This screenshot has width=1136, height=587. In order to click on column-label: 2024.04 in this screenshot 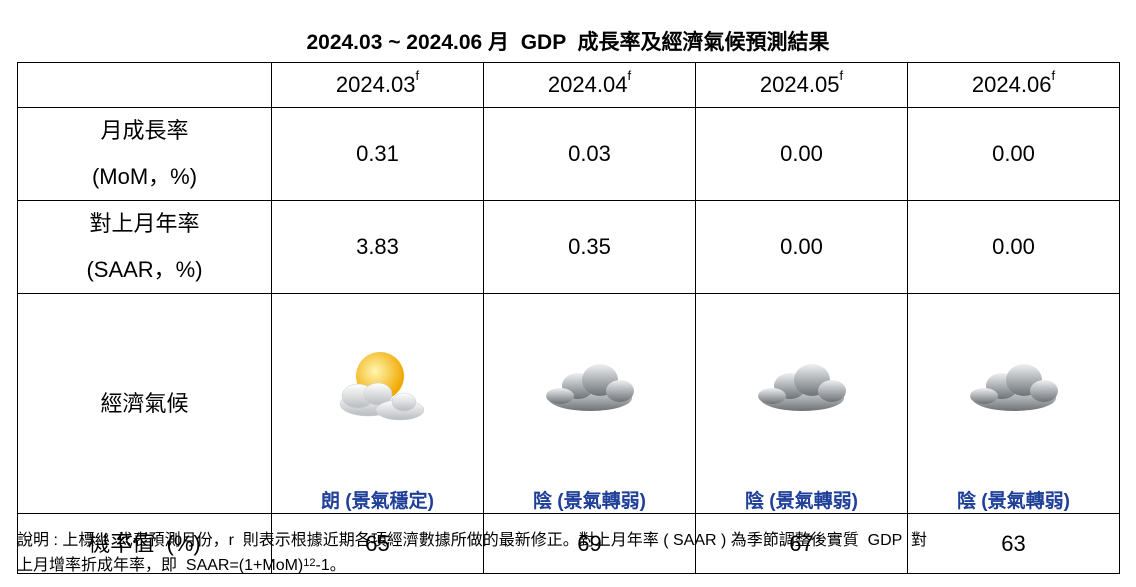, I will do `click(587, 84)`.